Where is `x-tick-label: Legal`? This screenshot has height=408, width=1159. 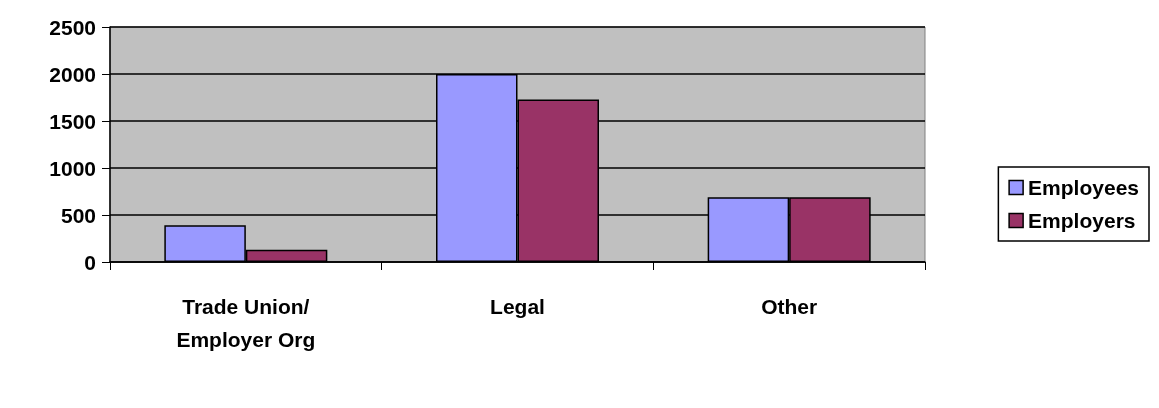
x-tick-label: Legal is located at coordinates (517, 306).